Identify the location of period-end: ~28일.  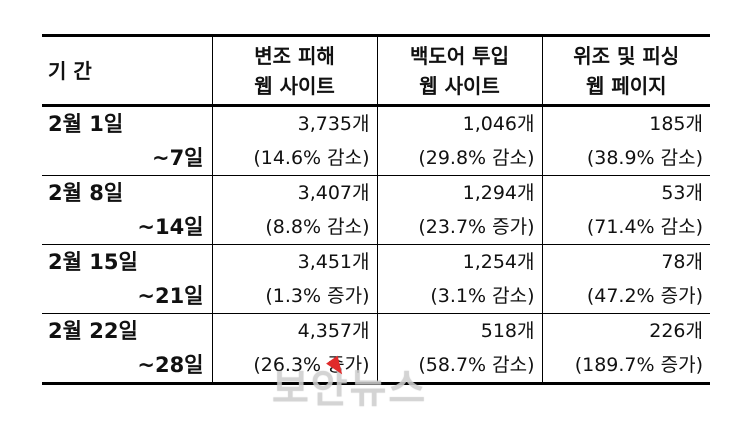
(170, 365).